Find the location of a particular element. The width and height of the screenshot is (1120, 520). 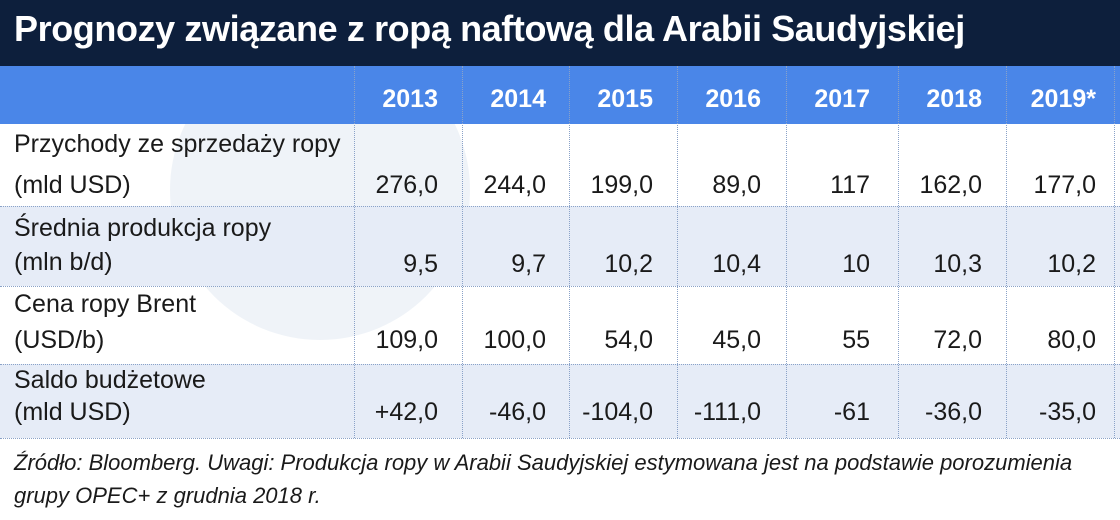

cell-value: -104,0 is located at coordinates (617, 412).